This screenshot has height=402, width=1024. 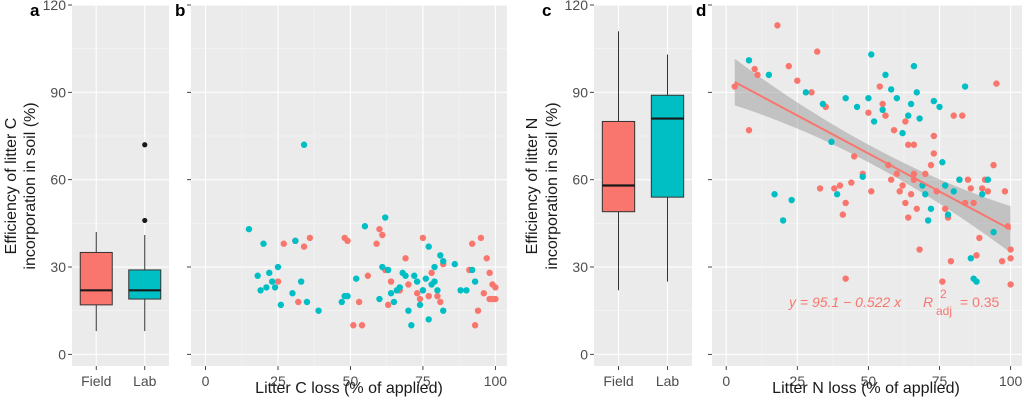 I want to click on x-tick-label: 75, so click(x=423, y=381).